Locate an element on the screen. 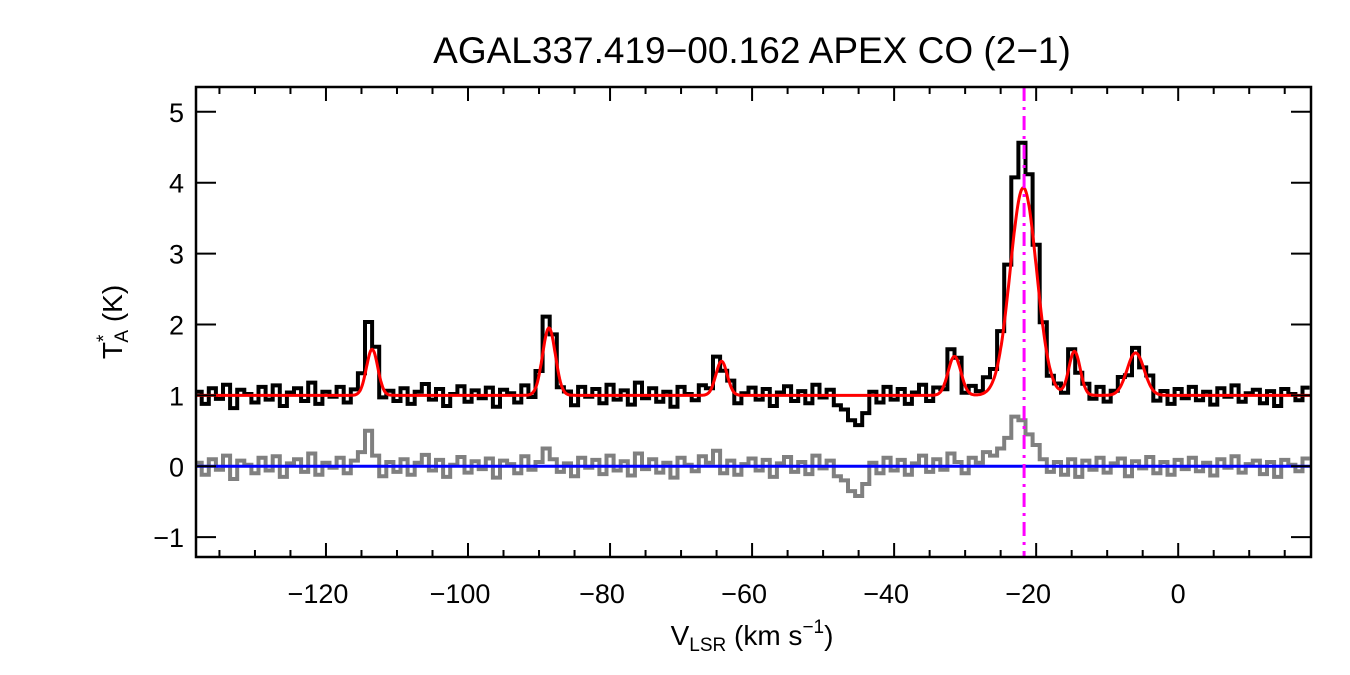 This screenshot has width=1350, height=675. y-tick-label: 2 is located at coordinates (176, 325).